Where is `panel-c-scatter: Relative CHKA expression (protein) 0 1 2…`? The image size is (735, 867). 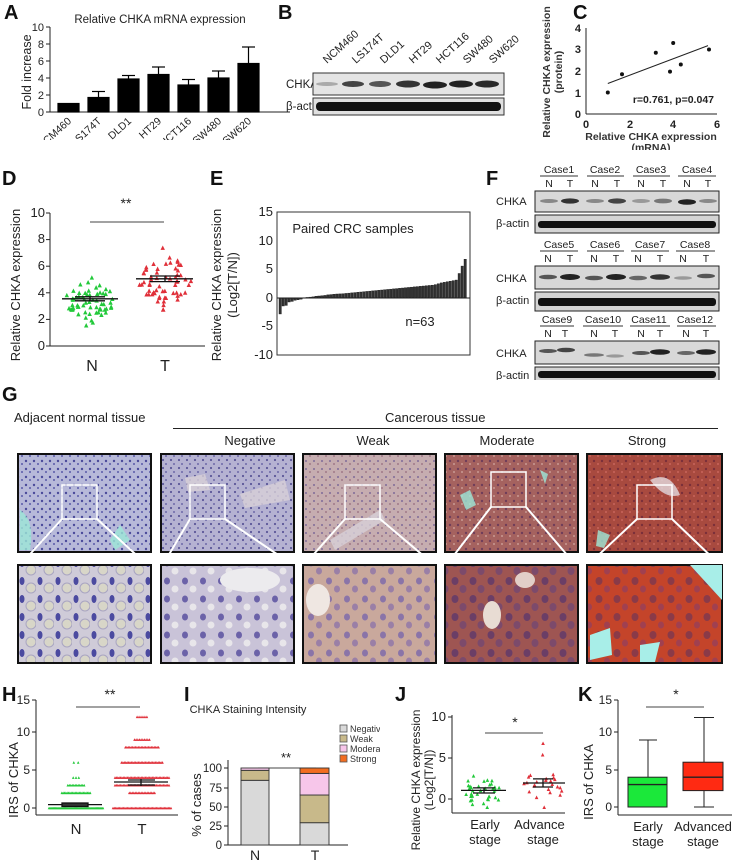 panel-c-scatter: Relative CHKA expression (protein) 0 1 2… is located at coordinates (630, 78).